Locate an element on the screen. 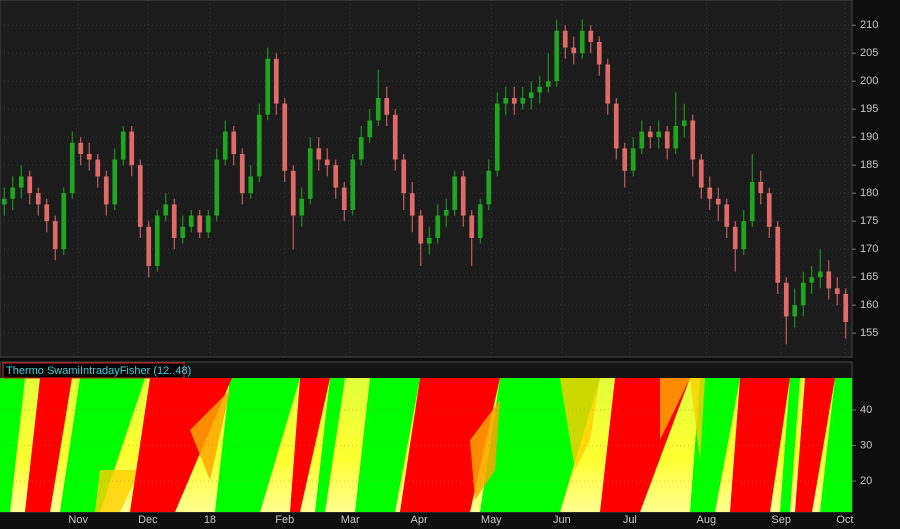 This screenshot has height=529, width=900. y-tick-label: 30 is located at coordinates (866, 445).